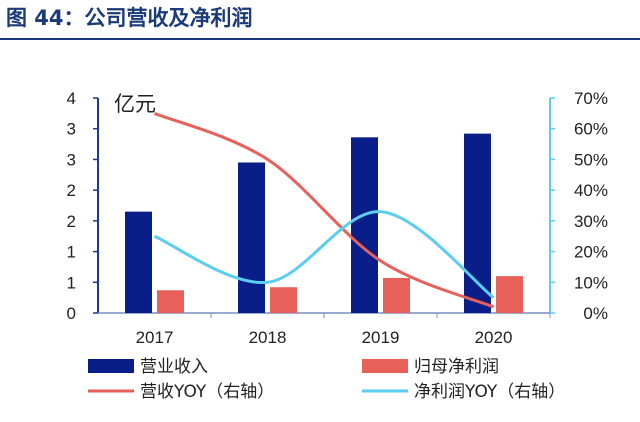 The height and width of the screenshot is (422, 640). I want to click on x-tick-label: 2017, so click(155, 337).